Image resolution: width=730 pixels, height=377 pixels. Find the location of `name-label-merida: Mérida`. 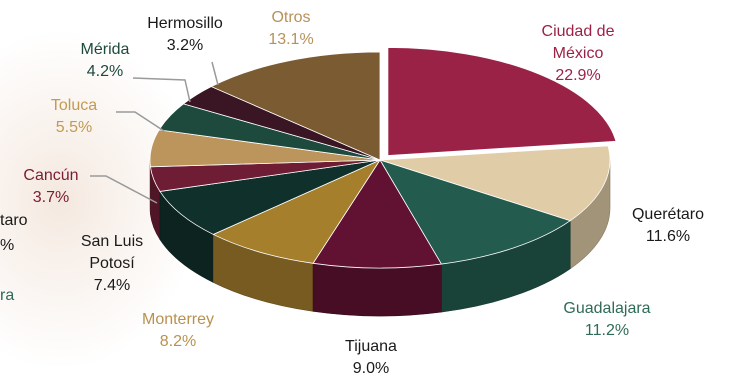

name-label-merida: Mérida is located at coordinates (105, 49).